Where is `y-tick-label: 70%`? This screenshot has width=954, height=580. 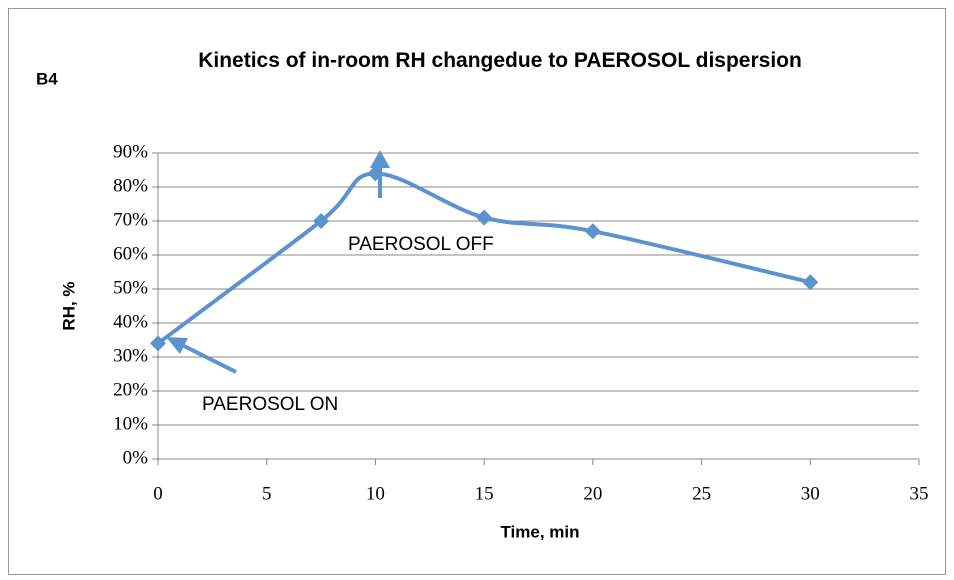 y-tick-label: 70% is located at coordinates (130, 219).